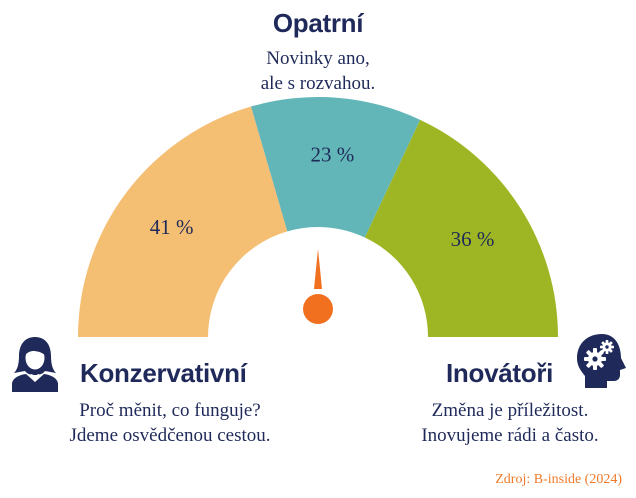 This screenshot has height=498, width=636. I want to click on gauge-needle, so click(318, 286).